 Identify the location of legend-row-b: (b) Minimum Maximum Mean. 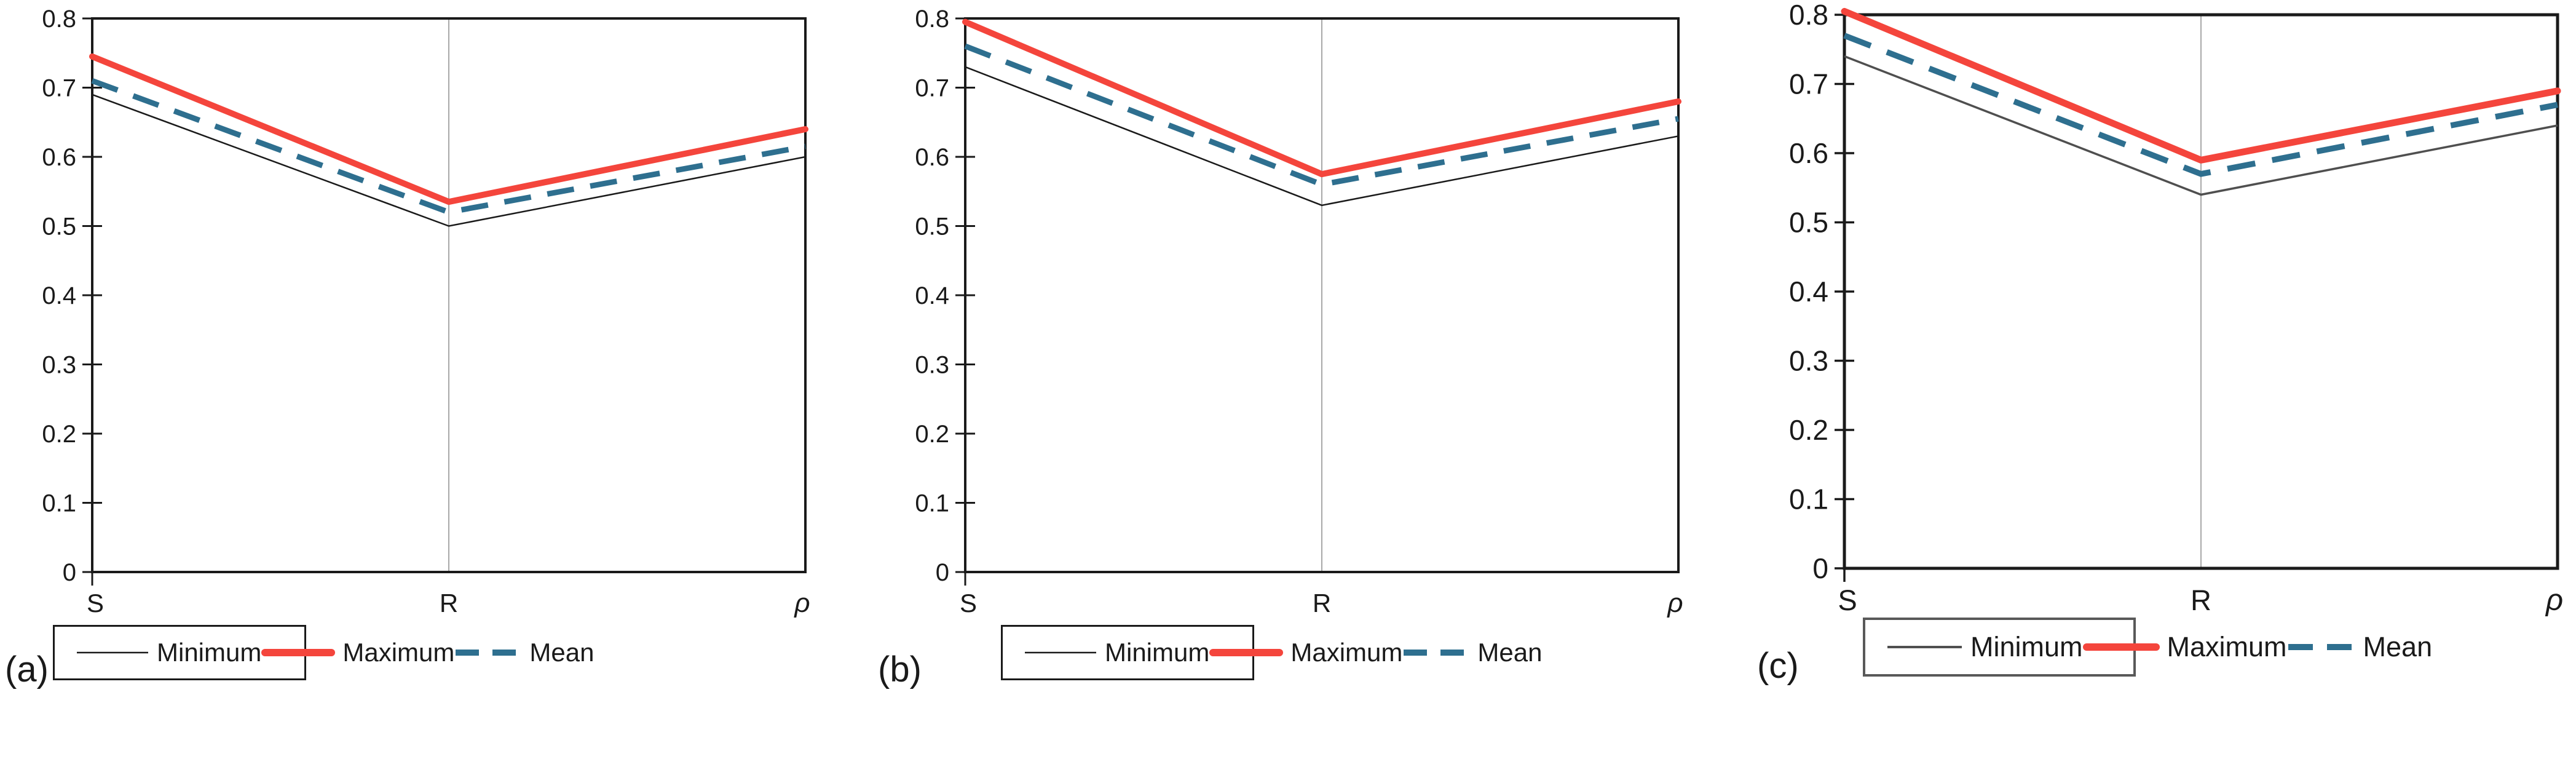
(1207, 657).